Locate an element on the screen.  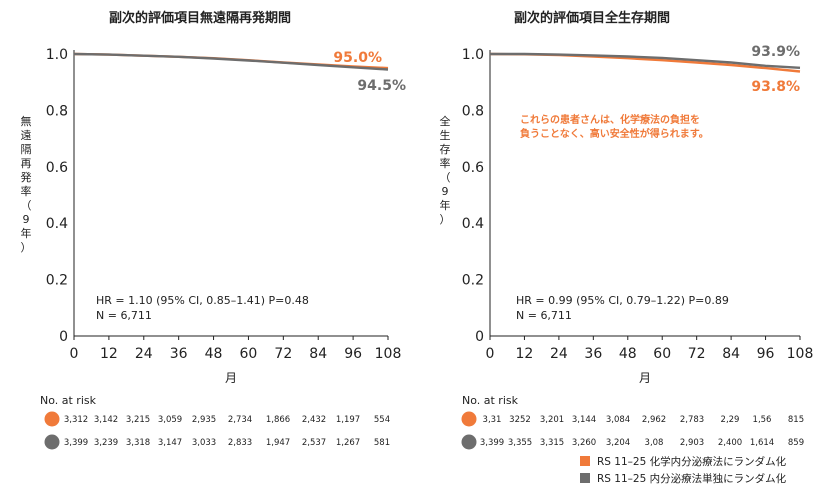
risk-table-cell: 581 is located at coordinates (382, 443).